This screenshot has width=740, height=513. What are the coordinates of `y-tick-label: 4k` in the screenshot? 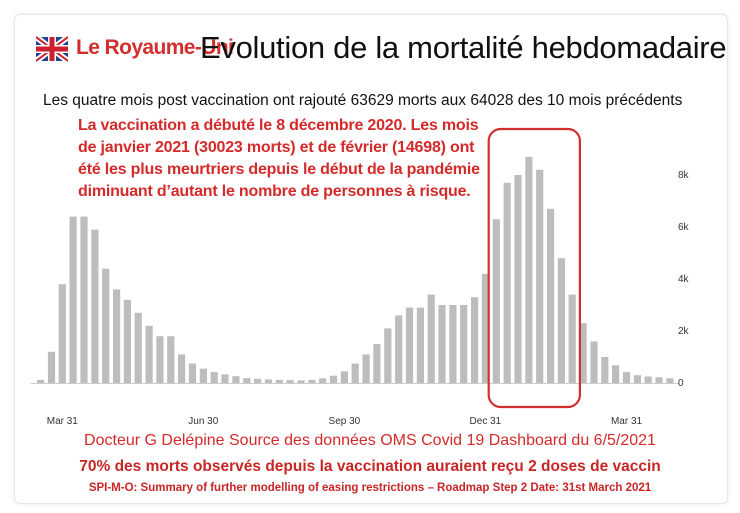 It's located at (684, 279).